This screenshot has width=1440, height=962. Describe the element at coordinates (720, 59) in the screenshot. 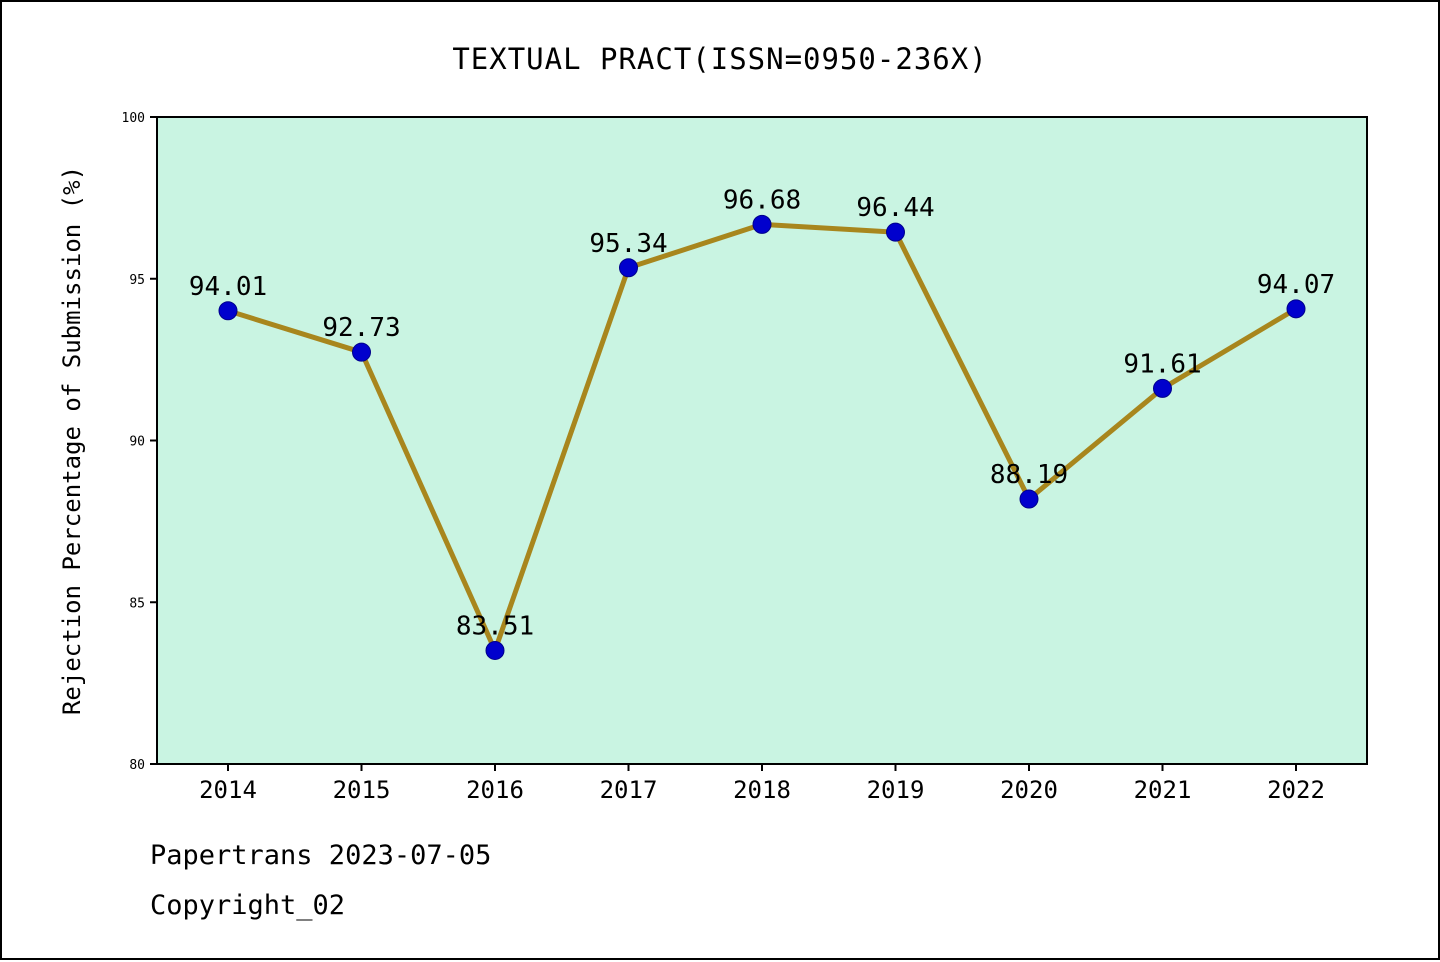

I see `chart-title: TEXTUAL PRACT(ISSN=0950-236X)` at that location.